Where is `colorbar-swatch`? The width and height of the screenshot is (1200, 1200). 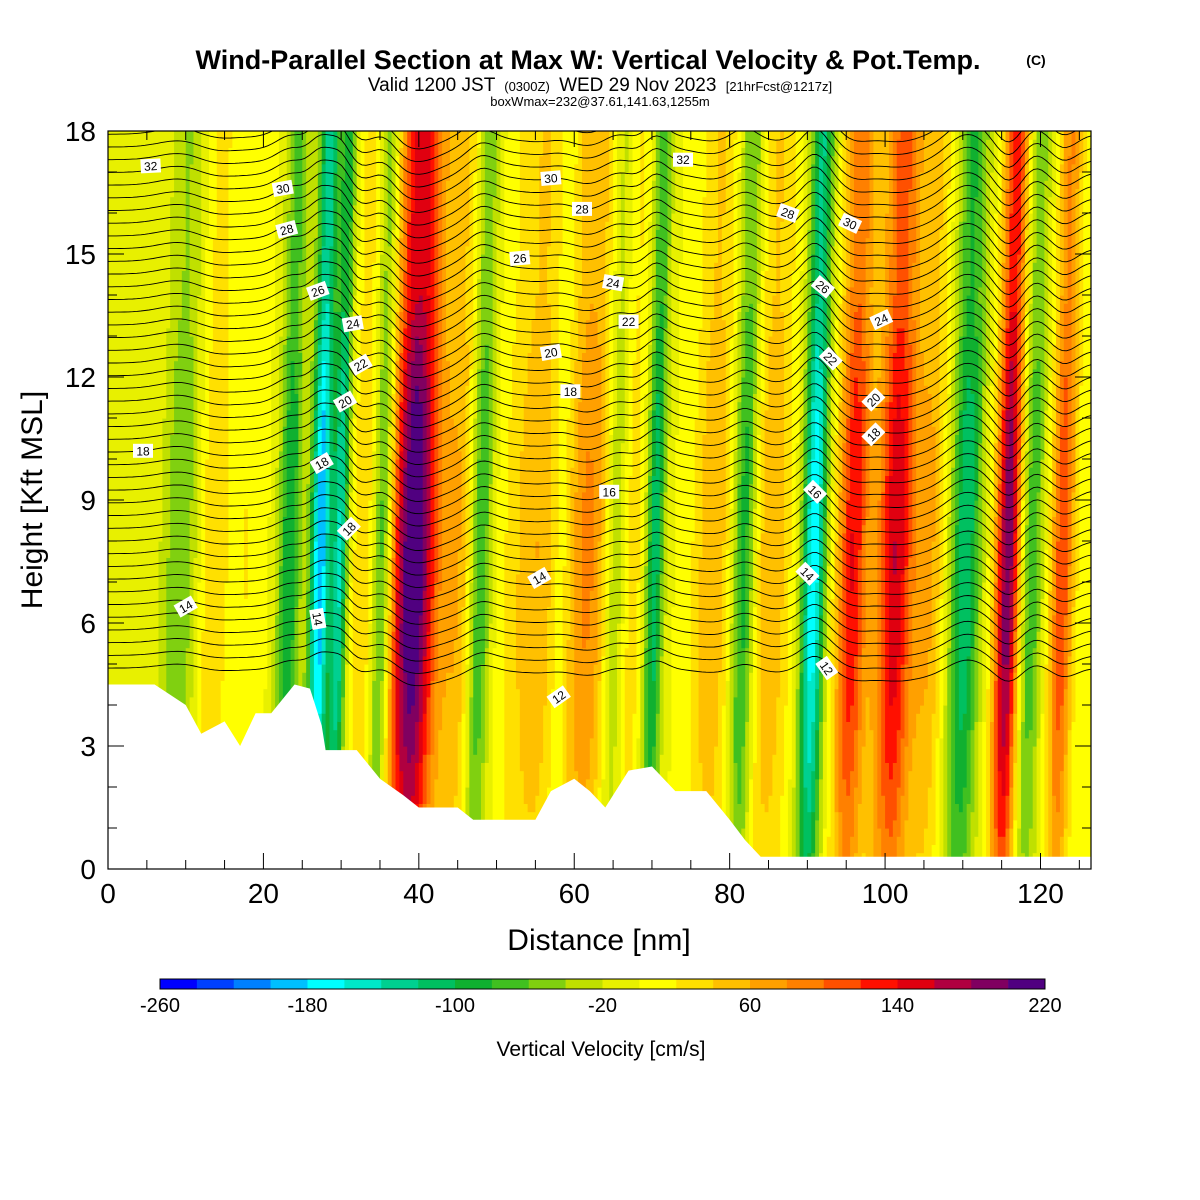
colorbar-swatch is located at coordinates (769, 984).